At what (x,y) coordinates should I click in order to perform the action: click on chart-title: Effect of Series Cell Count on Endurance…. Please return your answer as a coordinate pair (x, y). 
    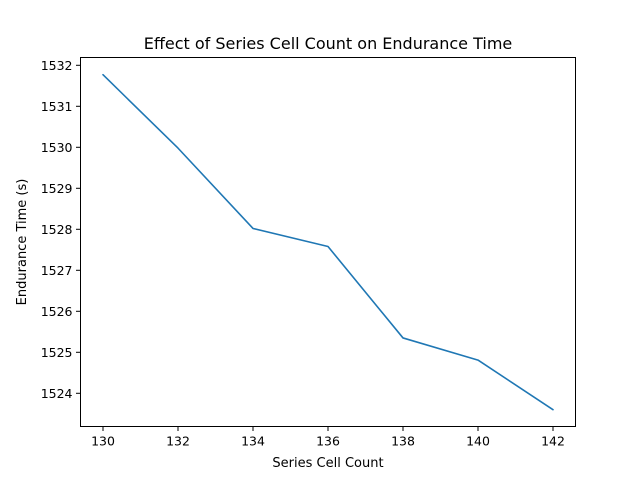
    Looking at the image, I should click on (328, 43).